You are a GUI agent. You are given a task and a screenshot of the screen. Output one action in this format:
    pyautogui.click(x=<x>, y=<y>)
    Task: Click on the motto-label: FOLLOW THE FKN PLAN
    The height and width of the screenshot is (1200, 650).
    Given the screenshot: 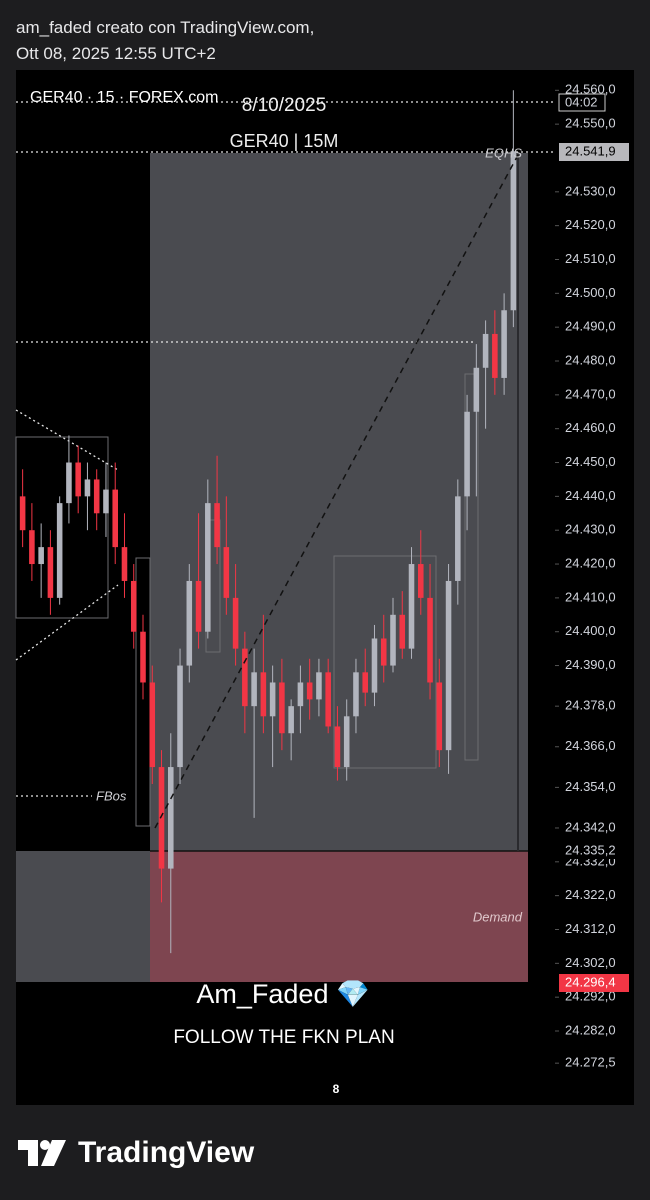 What is the action you would take?
    pyautogui.click(x=283, y=1037)
    